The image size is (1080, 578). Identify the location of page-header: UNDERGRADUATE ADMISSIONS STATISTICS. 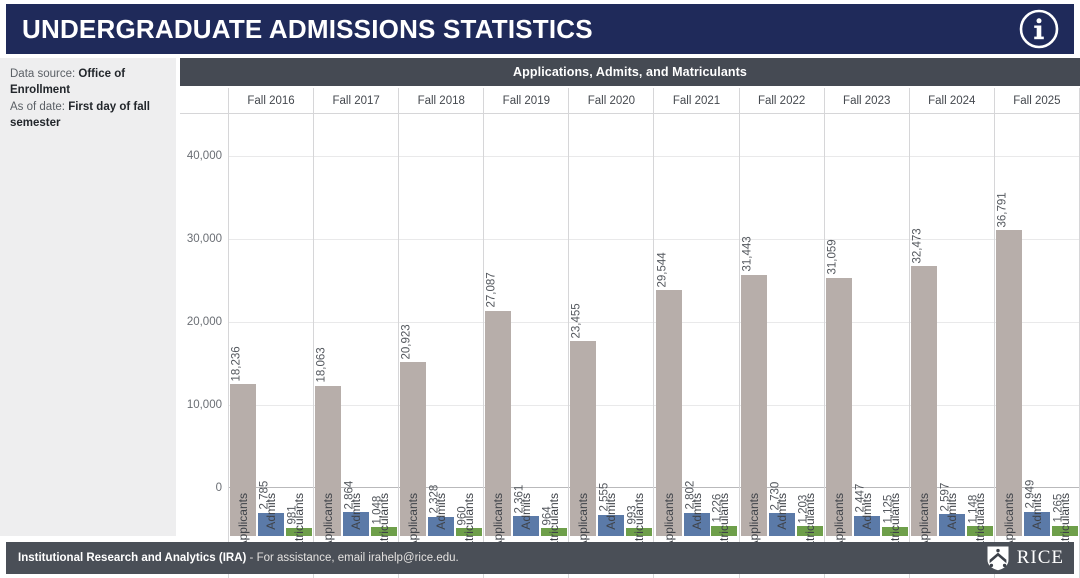
(540, 29).